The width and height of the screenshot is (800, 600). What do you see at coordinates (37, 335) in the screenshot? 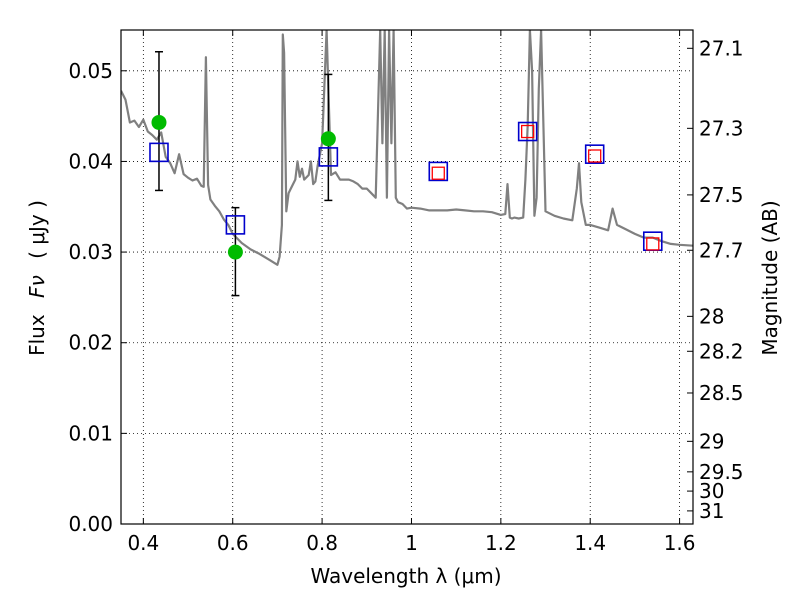
I see `y-axis-label-prefix: Flux` at bounding box center [37, 335].